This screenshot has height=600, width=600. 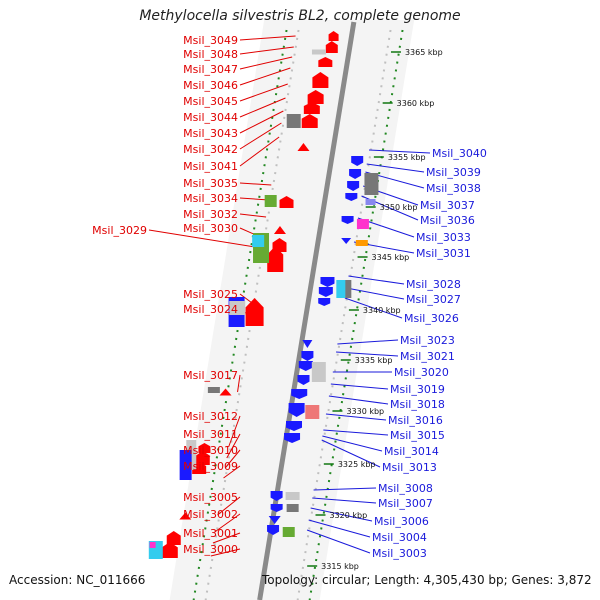 I want to click on gene-label-left: Msil_3032, so click(x=210, y=214).